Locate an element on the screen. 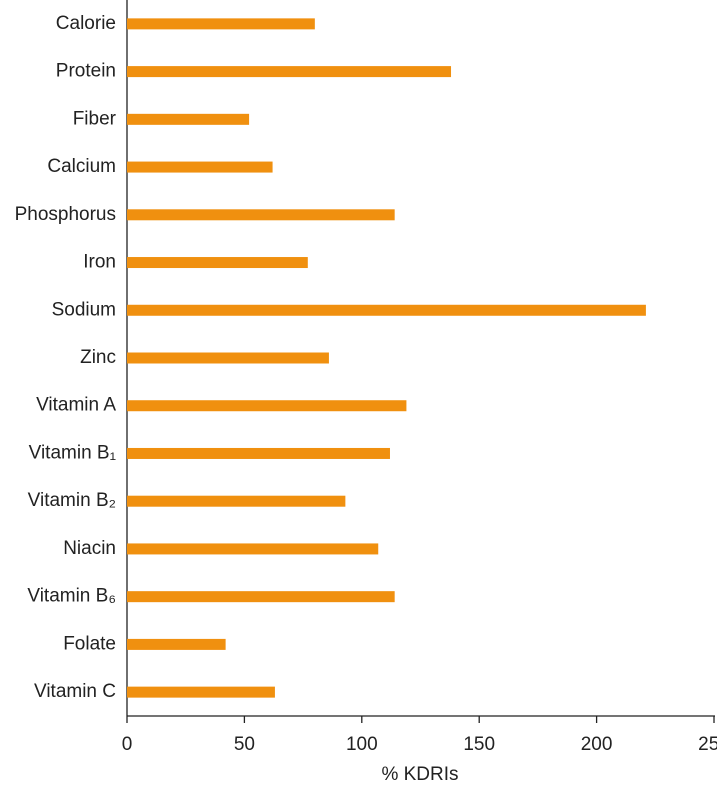  y-tick-label: Iron is located at coordinates (99, 262).